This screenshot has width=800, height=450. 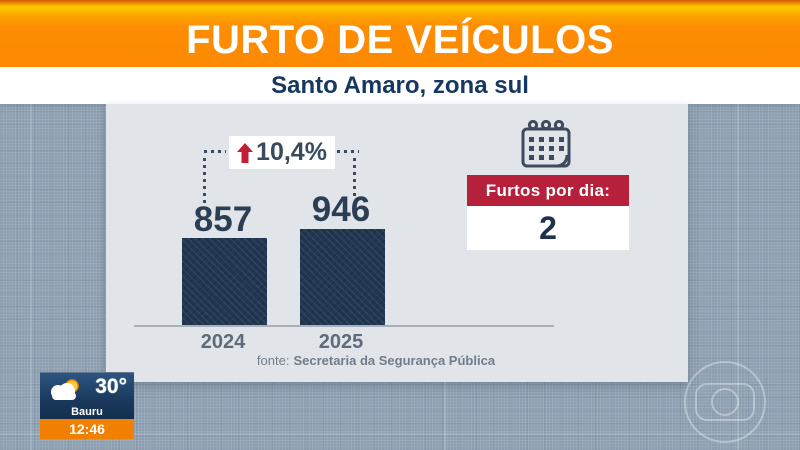 What do you see at coordinates (273, 360) in the screenshot?
I see `source-prefix: fonte:` at bounding box center [273, 360].